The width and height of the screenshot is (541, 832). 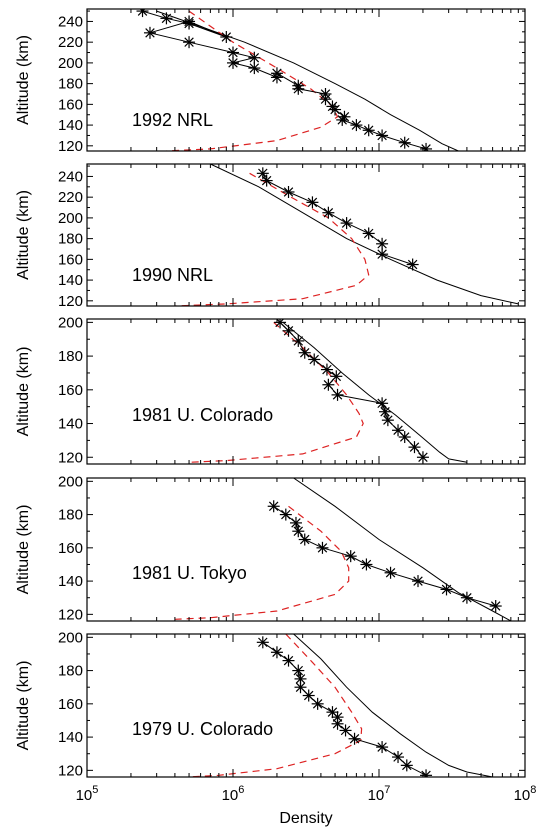 What do you see at coordinates (70, 481) in the screenshot?
I see `y-tick-label: 200` at bounding box center [70, 481].